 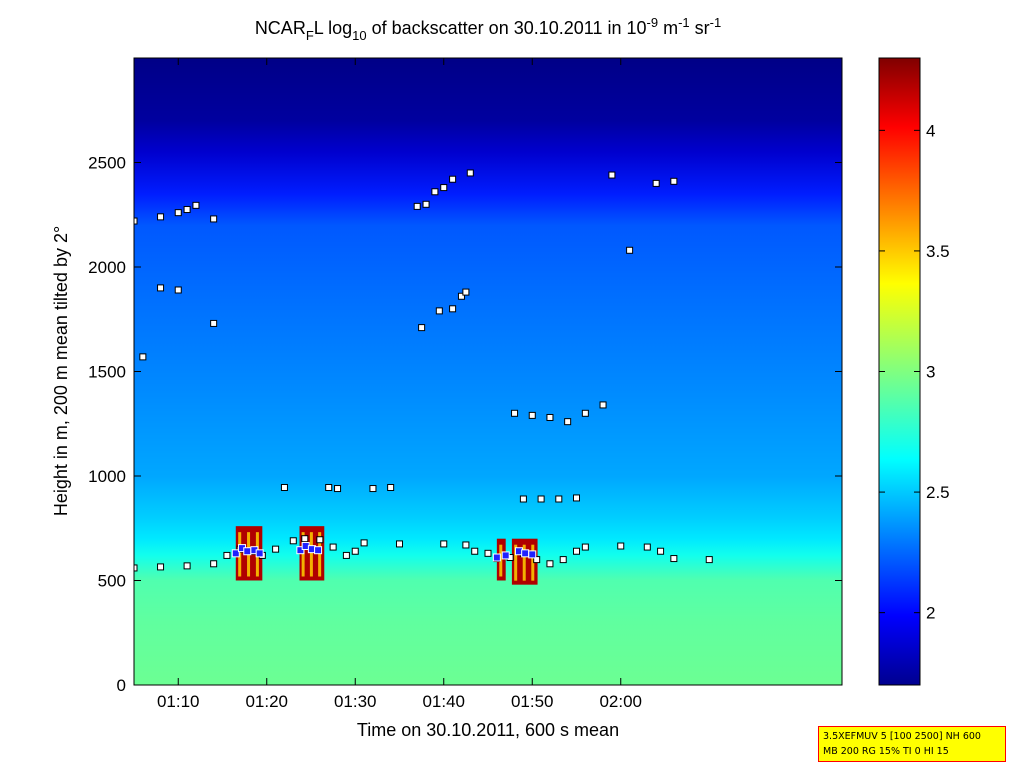 What do you see at coordinates (107, 372) in the screenshot?
I see `y-tick-label: 1500` at bounding box center [107, 372].